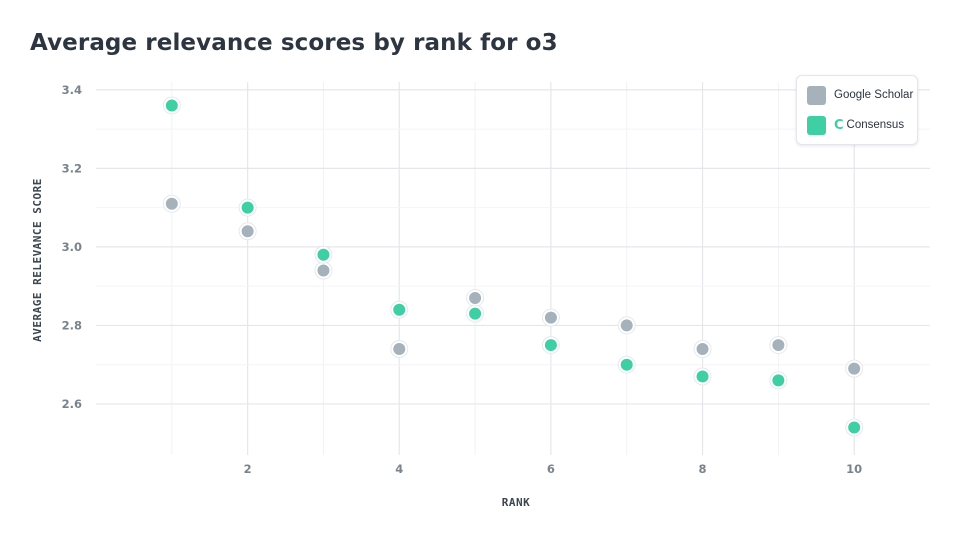  What do you see at coordinates (72, 168) in the screenshot?
I see `y-tick-label: 3.2` at bounding box center [72, 168].